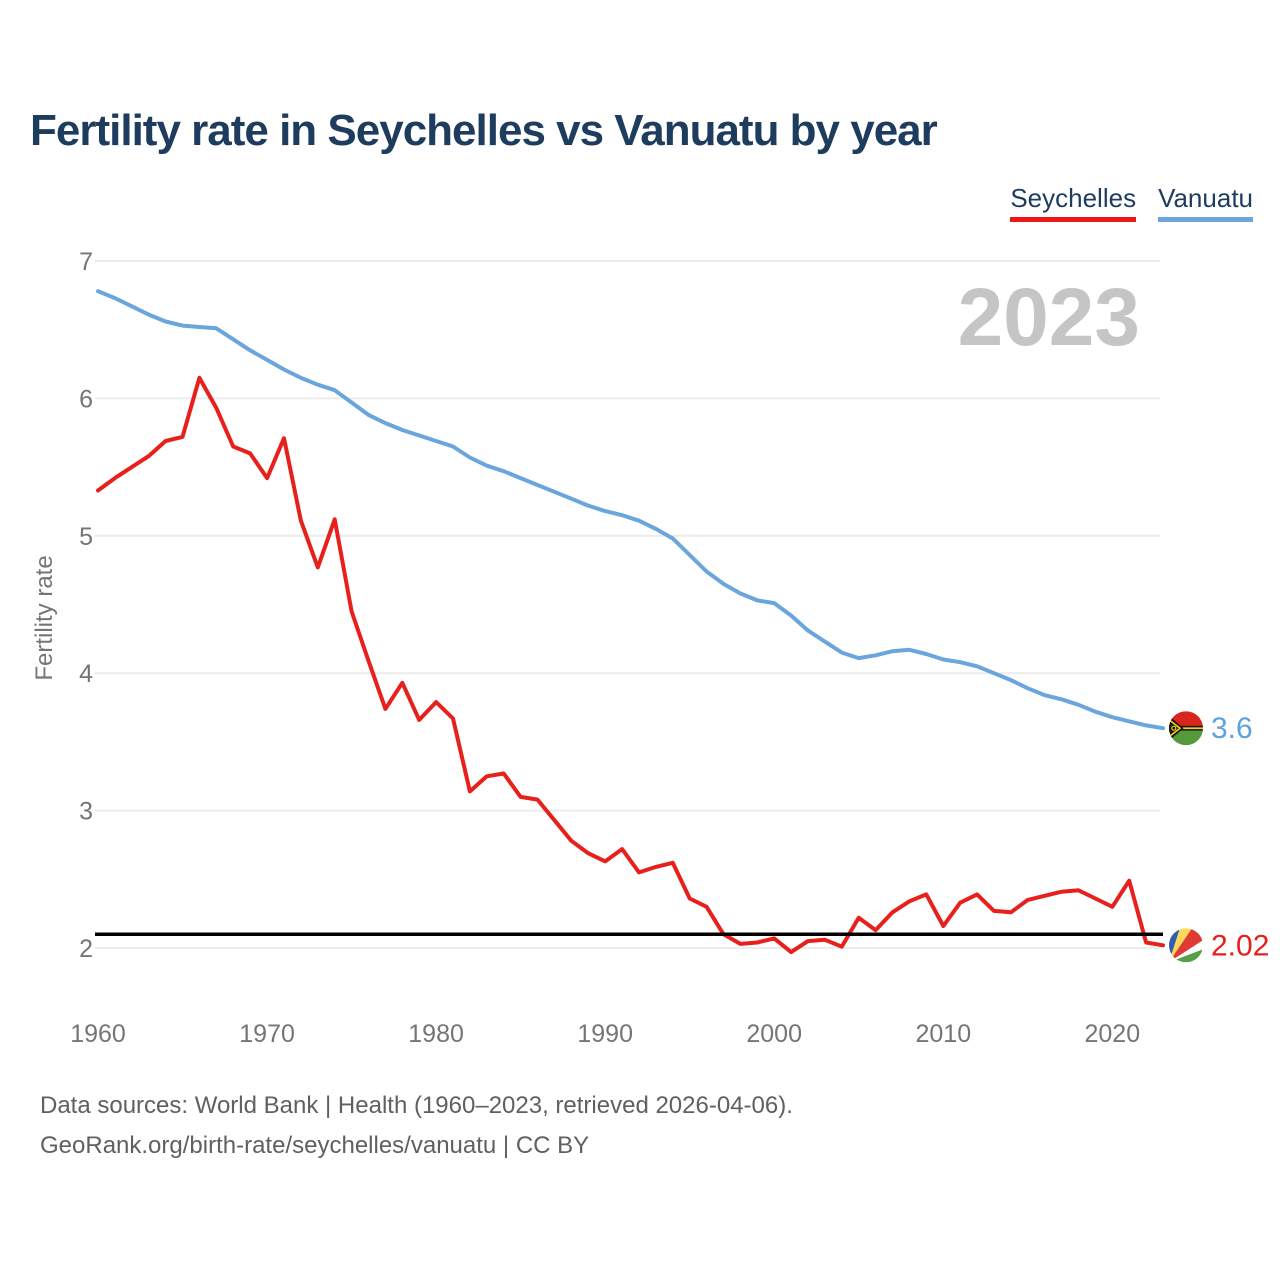 This screenshot has width=1280, height=1280. I want to click on seychelles-end-value: 2.02, so click(1240, 945).